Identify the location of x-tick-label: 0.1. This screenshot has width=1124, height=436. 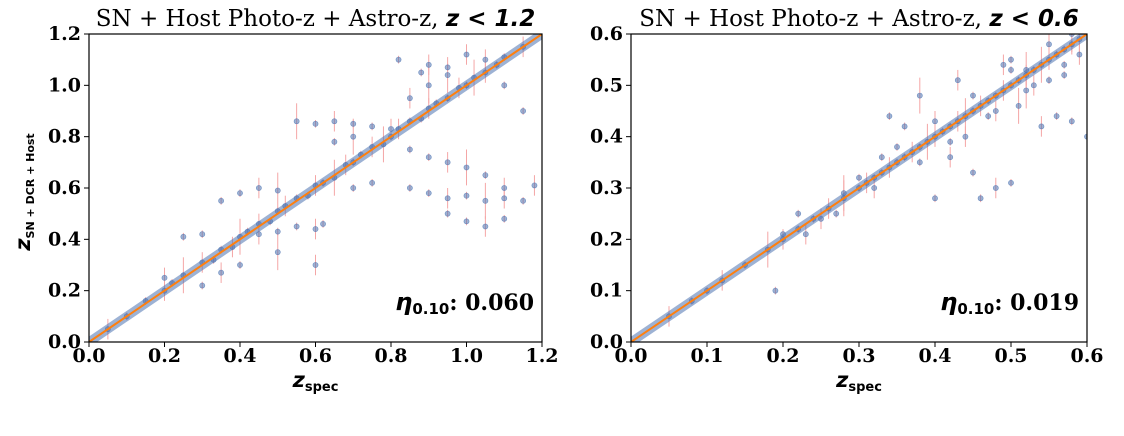
(706, 356).